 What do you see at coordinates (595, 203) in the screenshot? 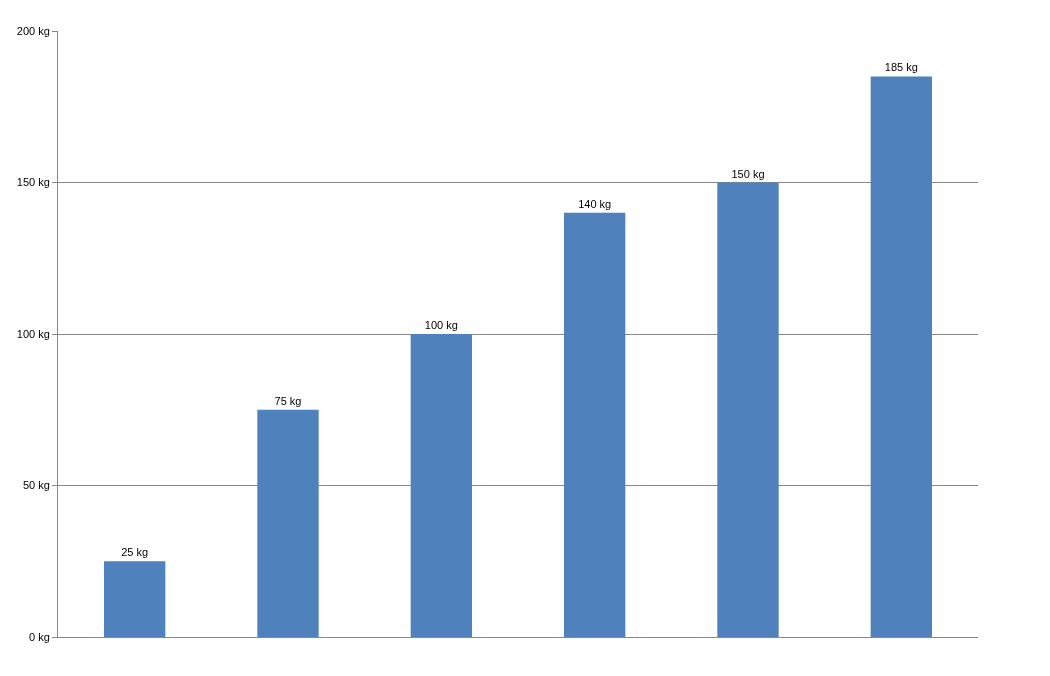
I see `data-label: 140 kg` at bounding box center [595, 203].